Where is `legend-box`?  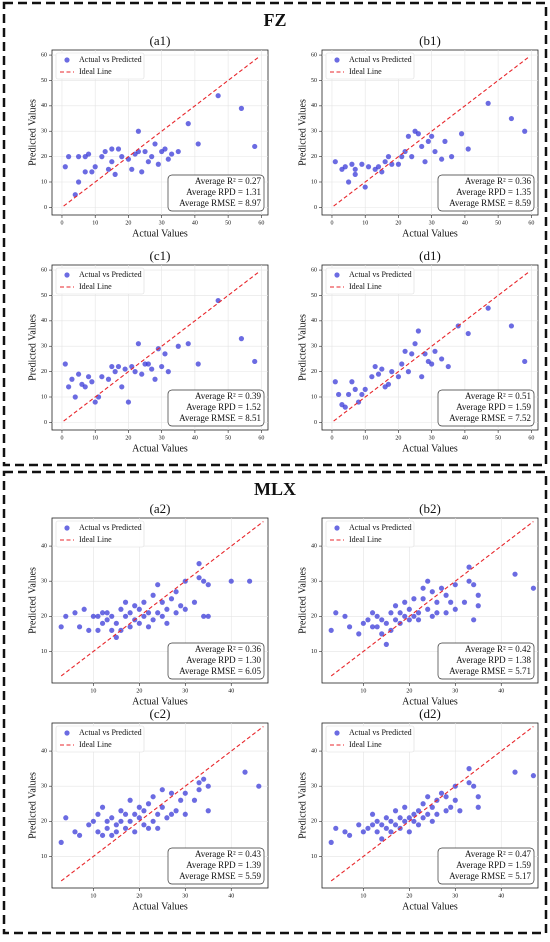 legend-box is located at coordinates (100, 534).